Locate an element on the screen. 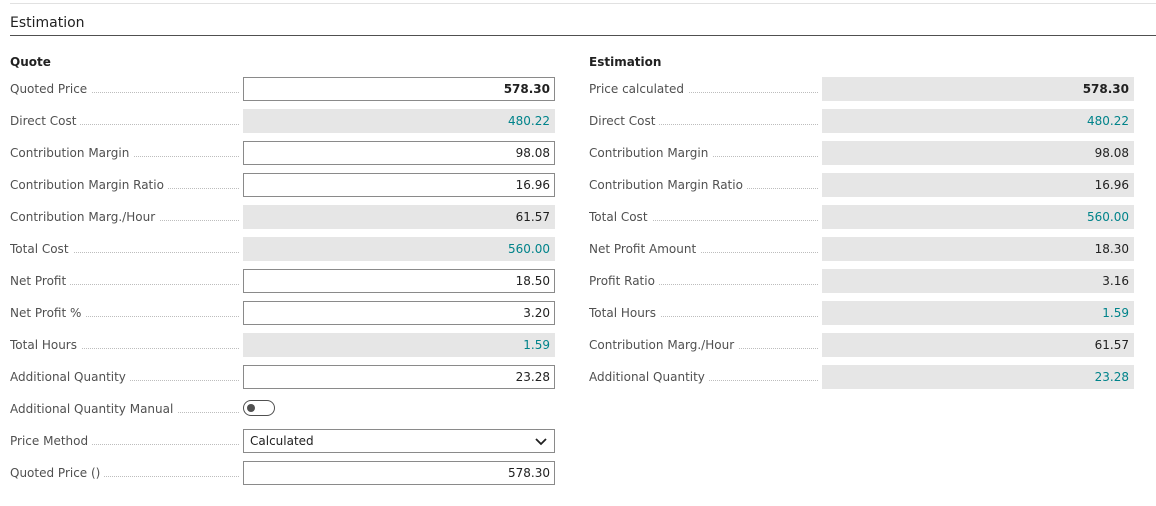  additional-quantity-manual-toggle is located at coordinates (259, 408).